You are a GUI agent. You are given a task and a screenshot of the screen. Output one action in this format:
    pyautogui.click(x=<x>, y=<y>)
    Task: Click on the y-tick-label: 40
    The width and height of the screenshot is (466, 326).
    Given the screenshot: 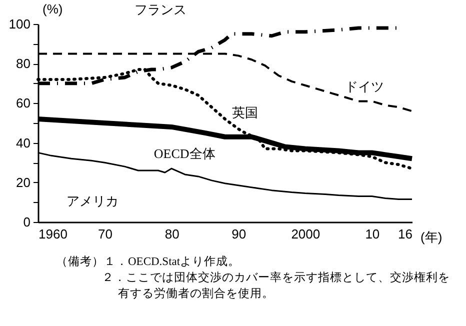 What is the action you would take?
    pyautogui.click(x=23, y=142)
    